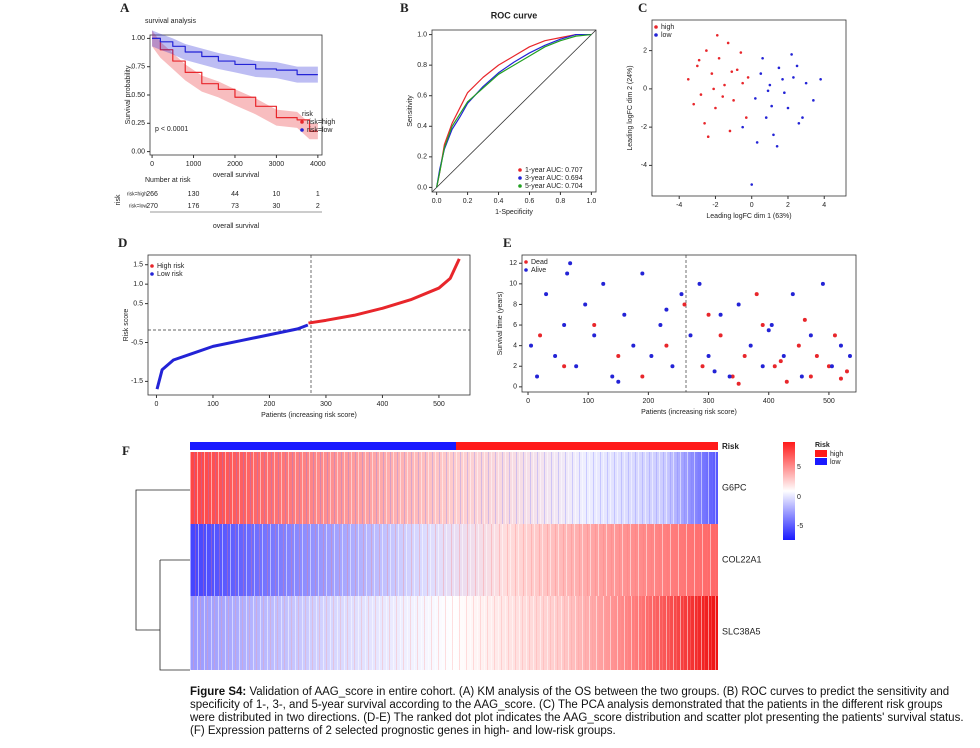  I want to click on color-tick: 0, so click(799, 497).